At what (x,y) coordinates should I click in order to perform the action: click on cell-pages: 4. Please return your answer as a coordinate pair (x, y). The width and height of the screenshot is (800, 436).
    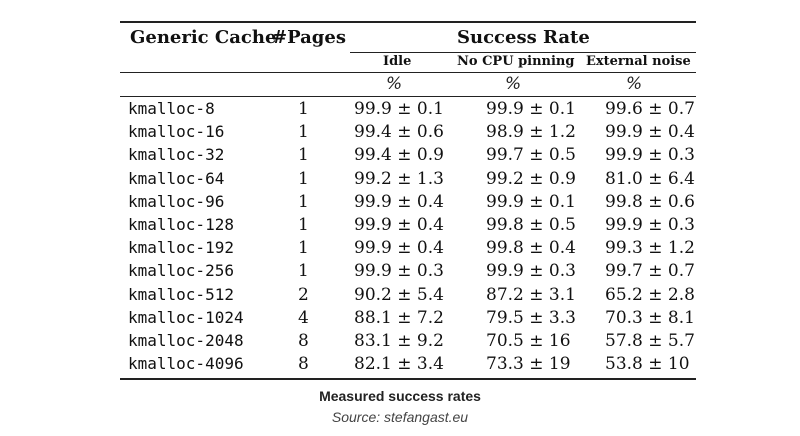
    Looking at the image, I should click on (303, 317).